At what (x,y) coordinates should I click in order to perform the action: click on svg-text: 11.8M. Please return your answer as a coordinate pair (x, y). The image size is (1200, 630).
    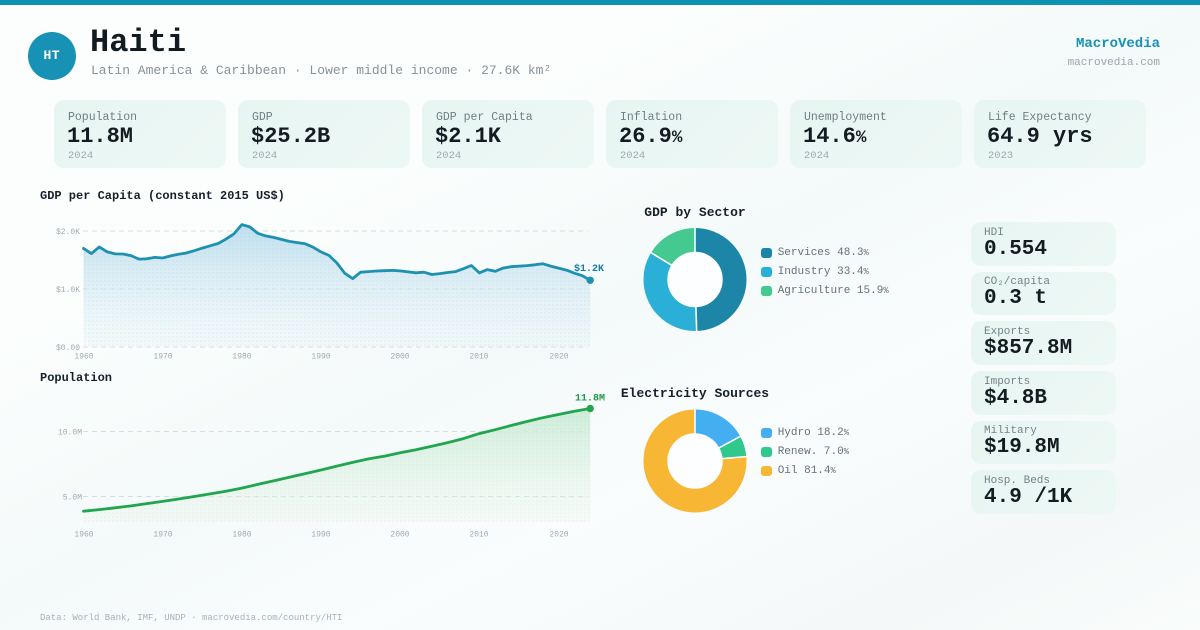
    Looking at the image, I should click on (590, 399).